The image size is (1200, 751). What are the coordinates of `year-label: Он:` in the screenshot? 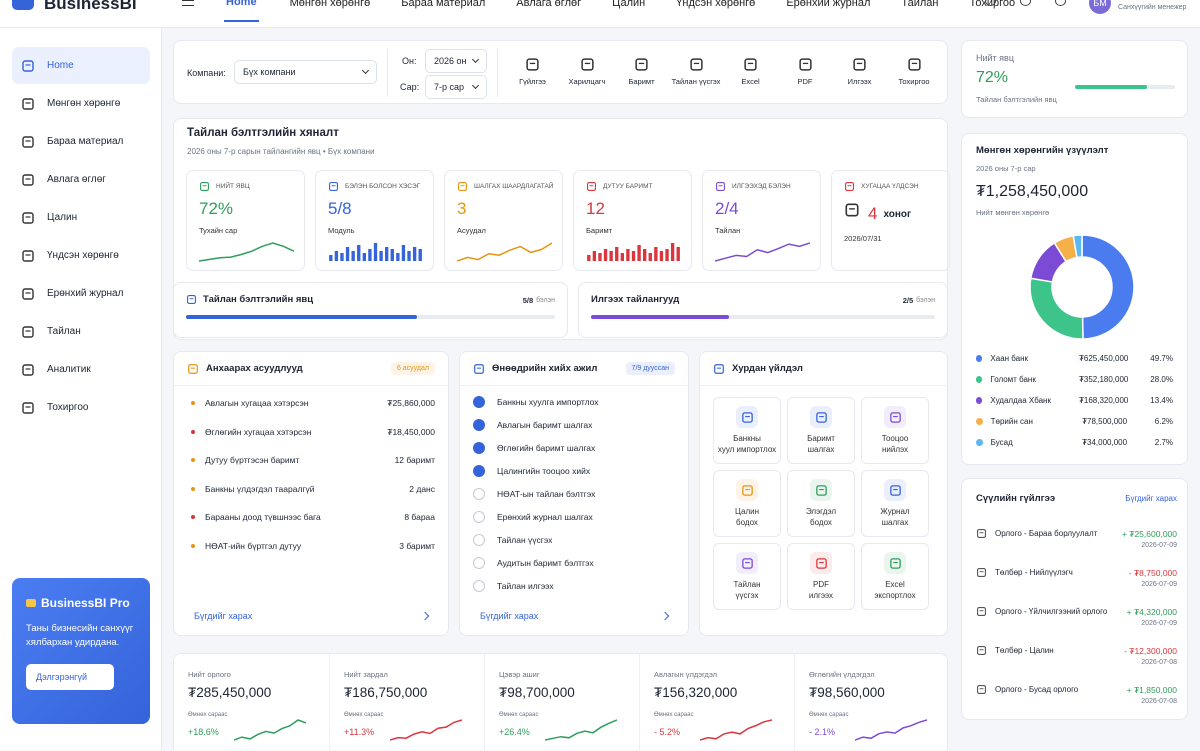 It's located at (409, 61).